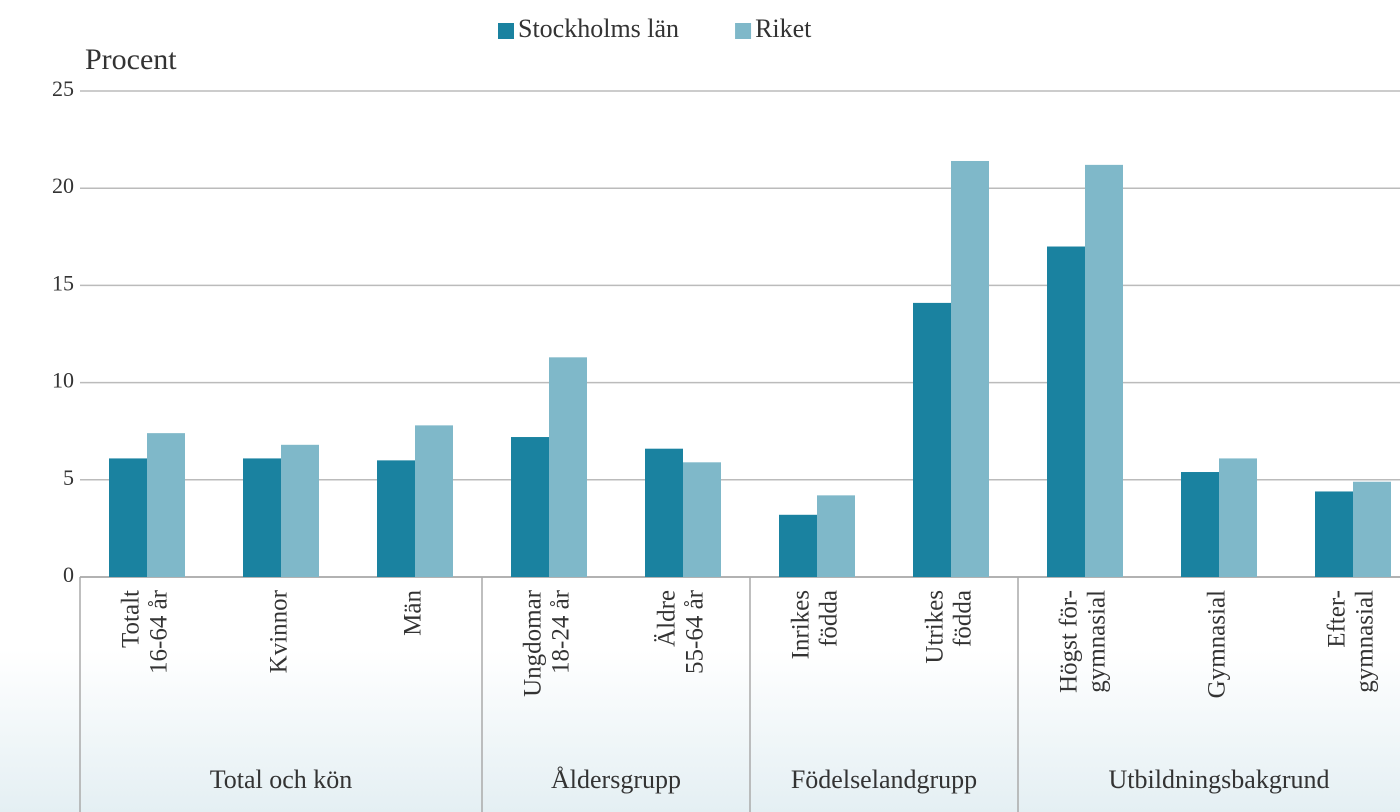 The height and width of the screenshot is (812, 1400). I want to click on group-label: Utbildningsbakgrund, so click(1219, 779).